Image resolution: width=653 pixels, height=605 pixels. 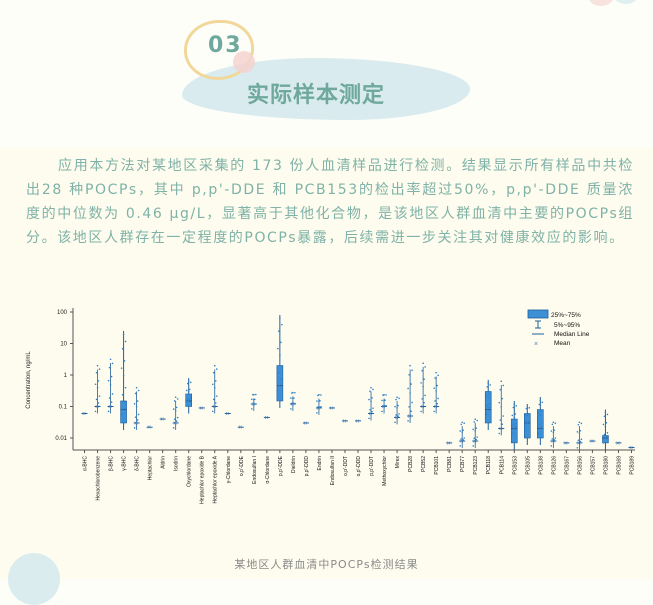 What do you see at coordinates (333, 470) in the screenshot?
I see `svg-text: Endosulfan II` at bounding box center [333, 470].